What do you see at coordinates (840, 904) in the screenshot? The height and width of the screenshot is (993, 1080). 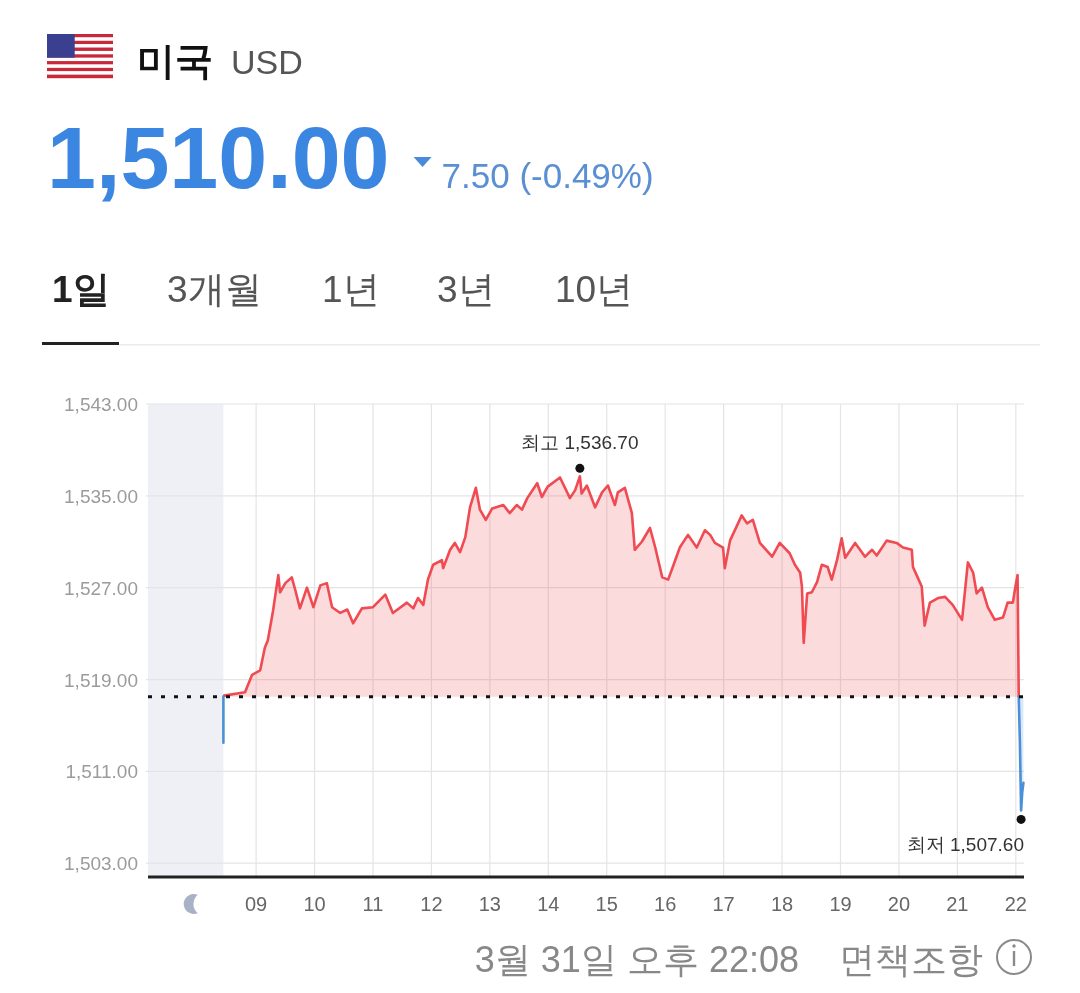 I see `x-tick-label: 19` at bounding box center [840, 904].